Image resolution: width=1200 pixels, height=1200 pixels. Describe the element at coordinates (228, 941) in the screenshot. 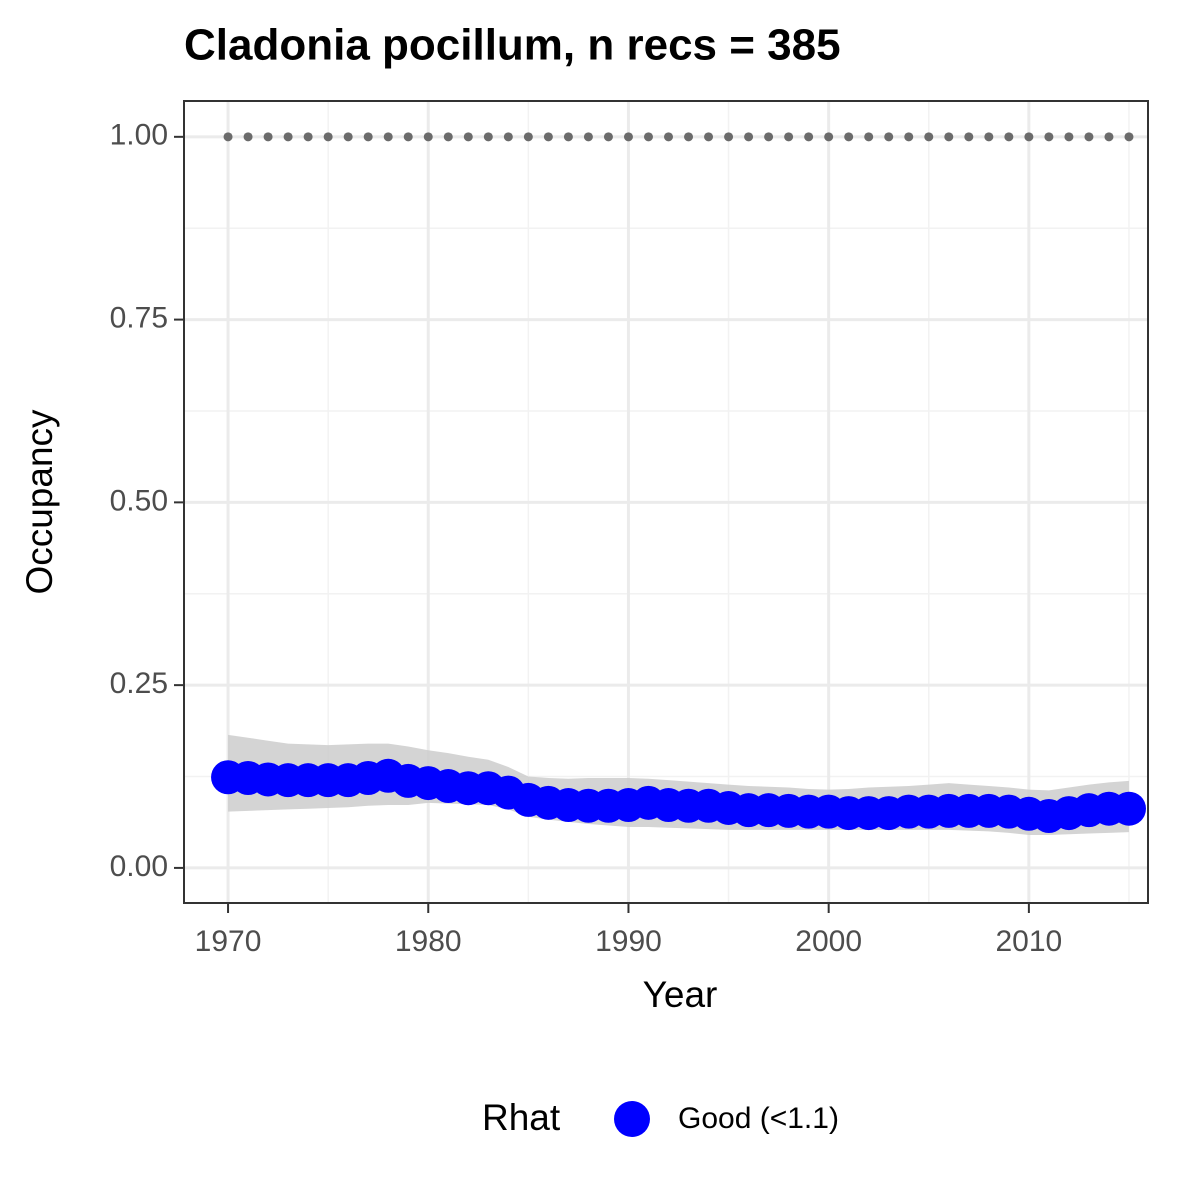

I see `x-tick-label: 1970` at that location.